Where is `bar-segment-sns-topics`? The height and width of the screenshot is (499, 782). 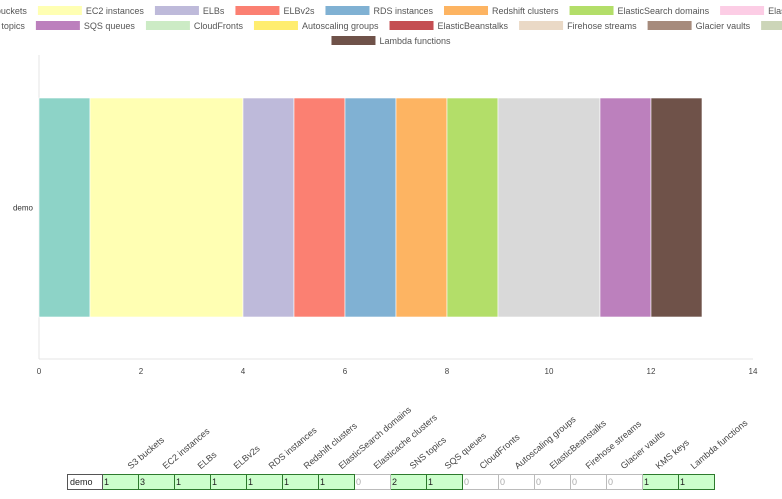 bar-segment-sns-topics is located at coordinates (549, 207).